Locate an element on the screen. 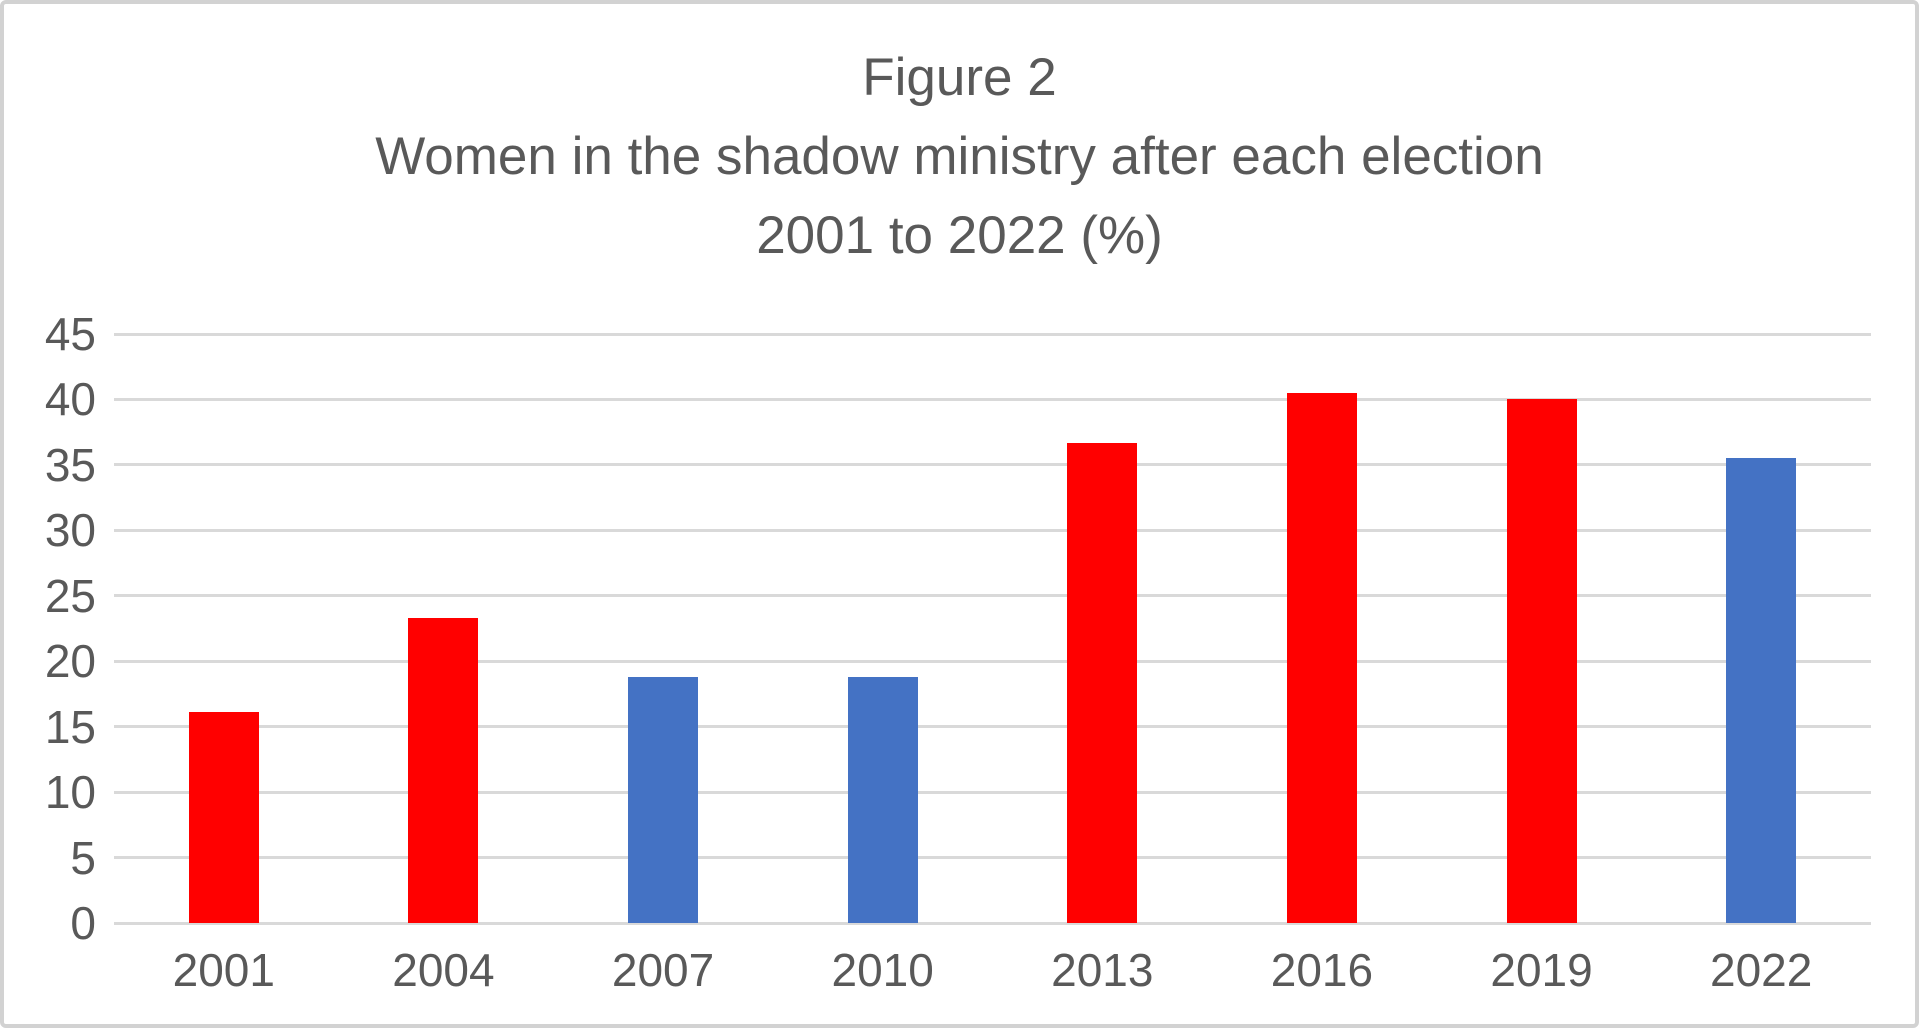 Image resolution: width=1919 pixels, height=1028 pixels. chart-title-line-3: 2001 to 2022 (%) is located at coordinates (959, 235).